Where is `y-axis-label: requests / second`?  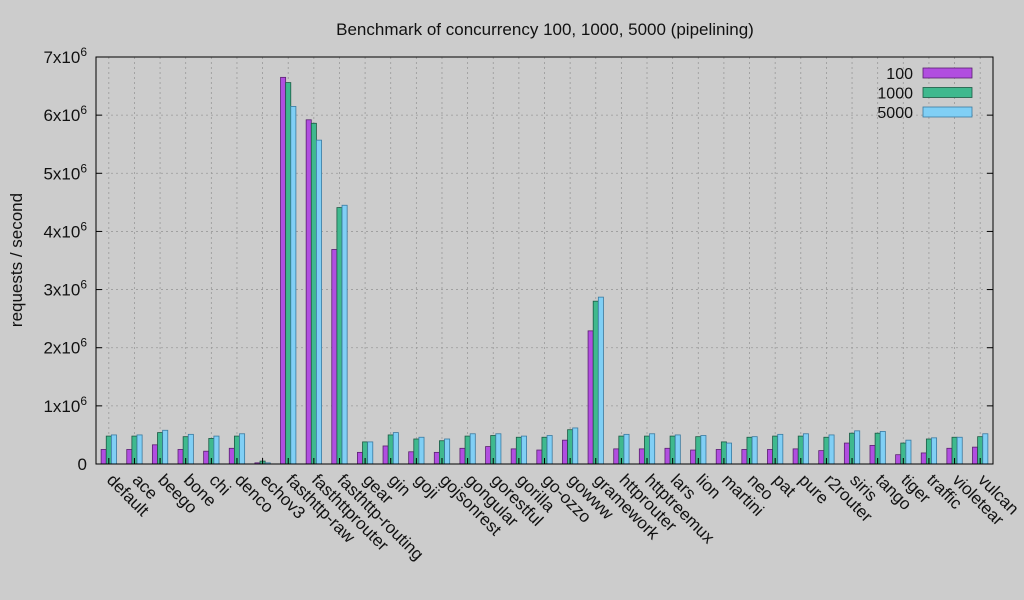 y-axis-label: requests / second is located at coordinates (16, 260).